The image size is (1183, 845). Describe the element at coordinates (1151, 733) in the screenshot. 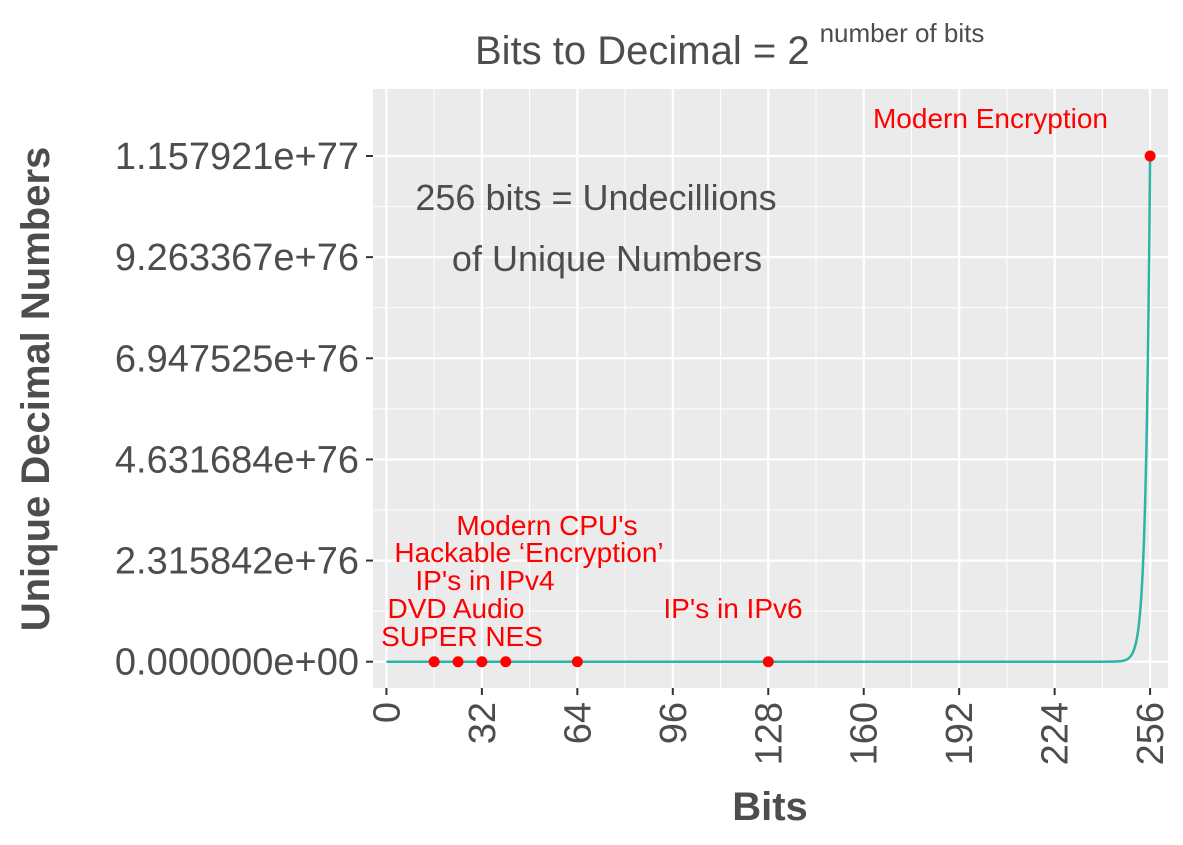

I see `x-tick-label: 256` at that location.